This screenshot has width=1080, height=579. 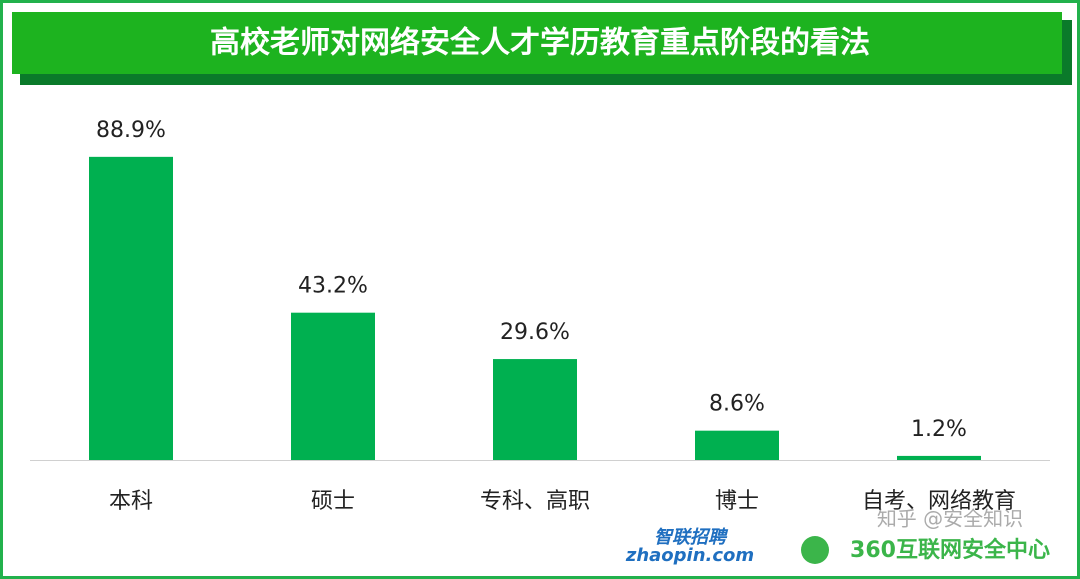 What do you see at coordinates (737, 501) in the screenshot?
I see `x-tick-label: 博士` at bounding box center [737, 501].